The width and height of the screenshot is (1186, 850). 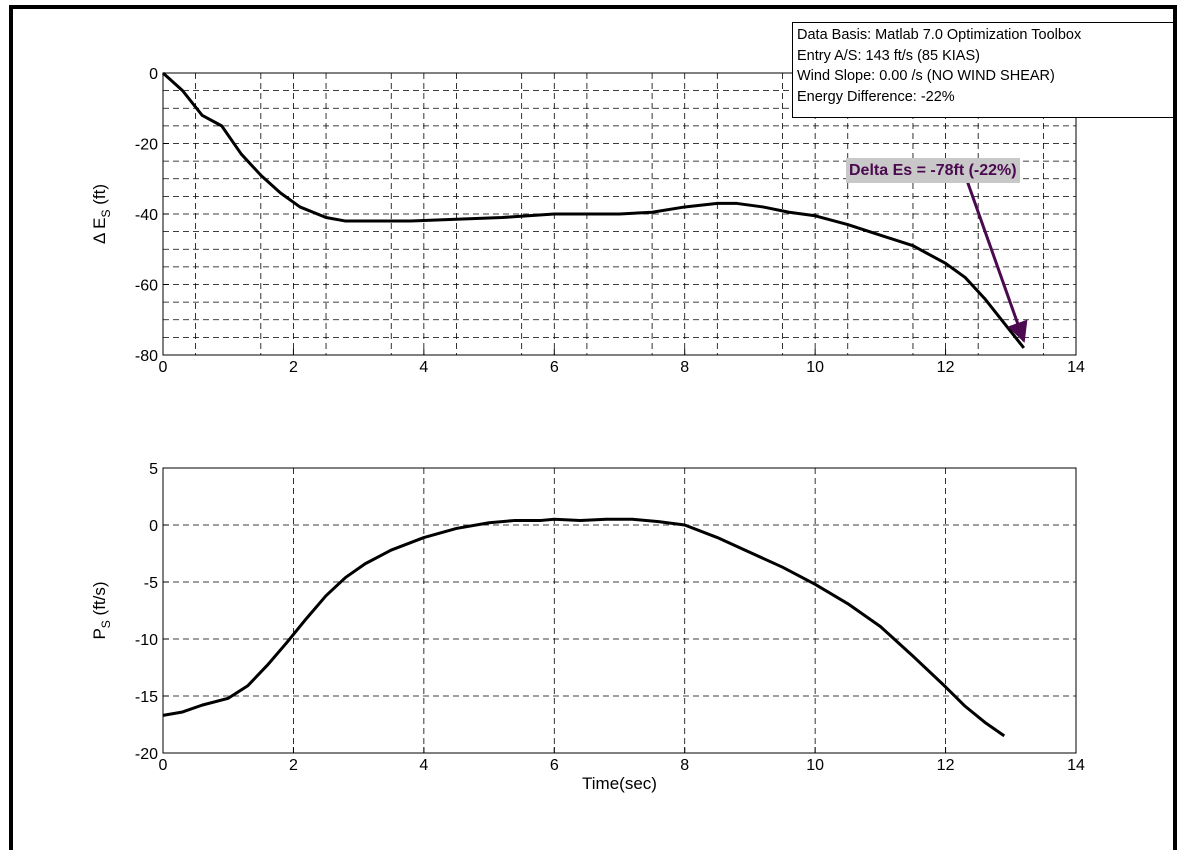 I want to click on chart1-x-tick-label: 0, so click(x=163, y=367).